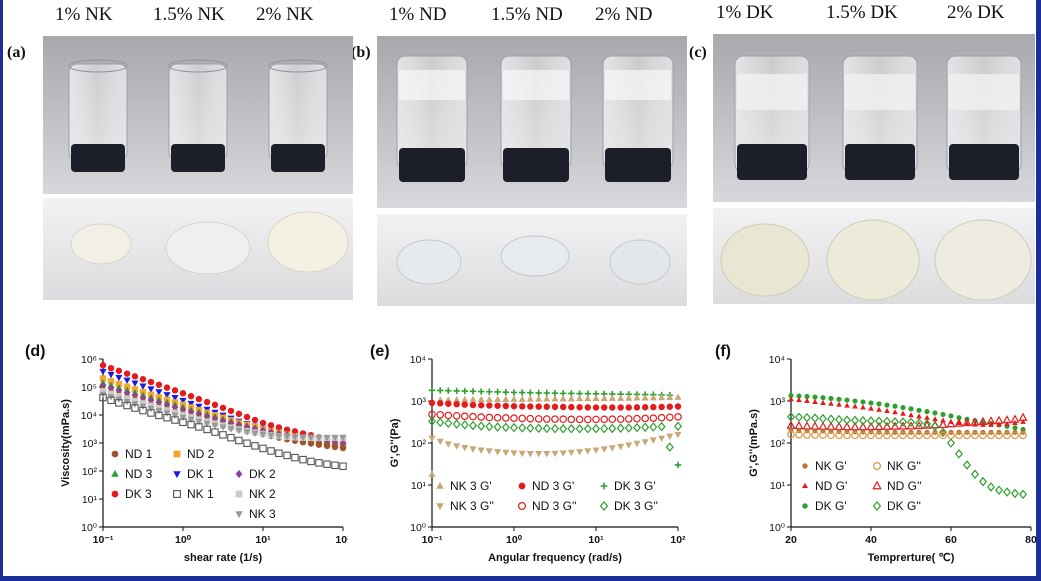 The width and height of the screenshot is (1041, 581). What do you see at coordinates (904, 486) in the screenshot?
I see `legend-label: ND G''` at bounding box center [904, 486].